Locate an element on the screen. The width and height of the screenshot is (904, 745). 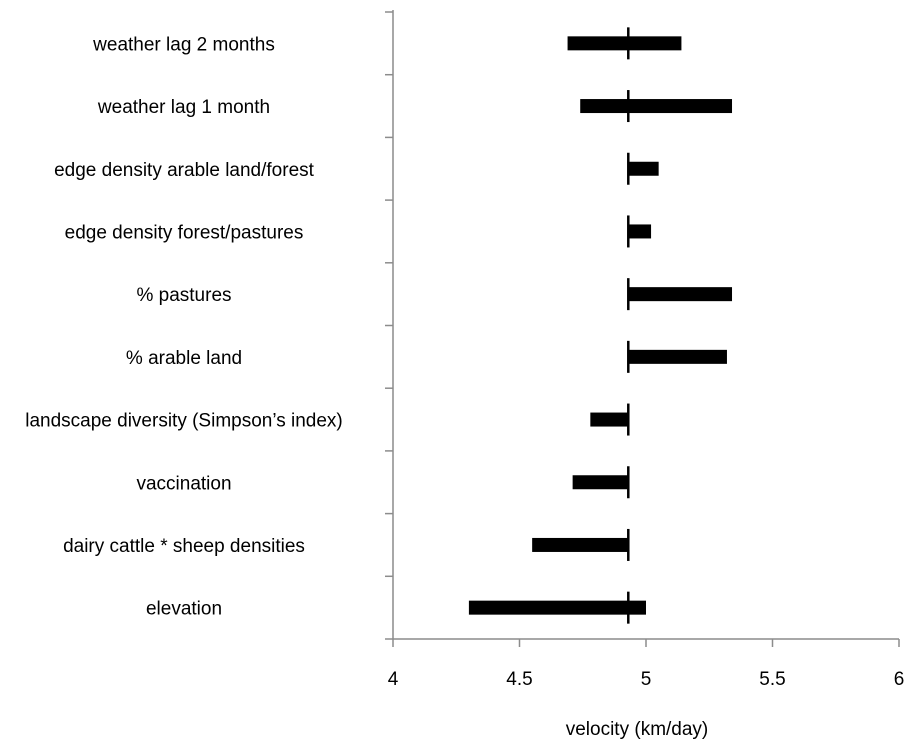
category-label: % arable land is located at coordinates (184, 358).